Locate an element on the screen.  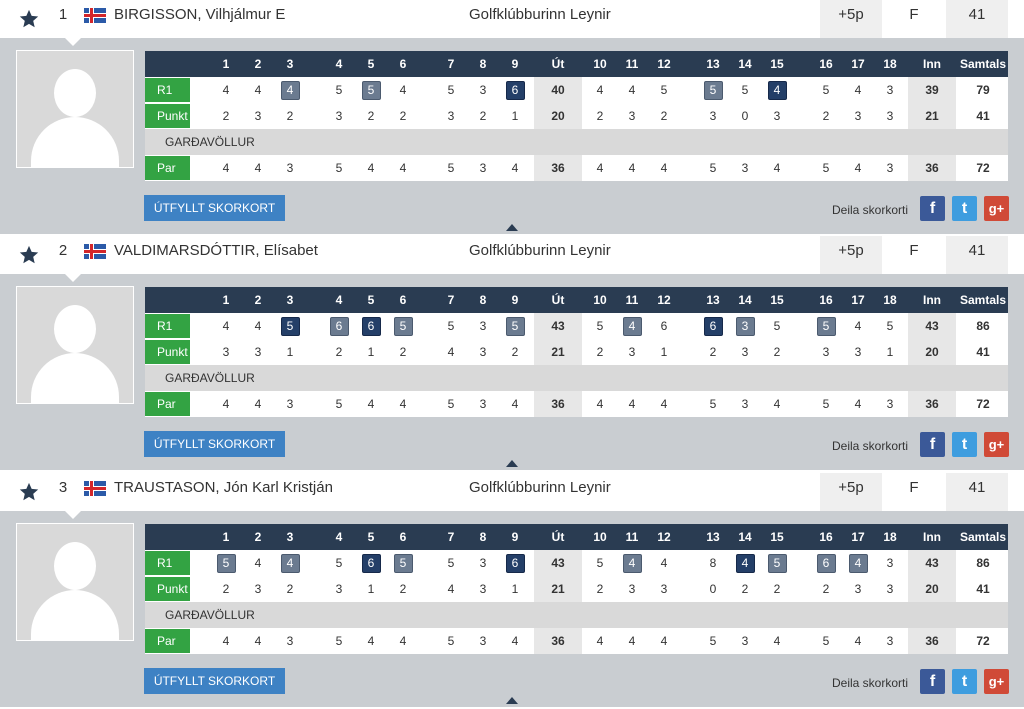
scorecard-row-par: Par 4 4 3 5 4 4 5 3 4 36 4 4 4 5 3 4 5 4 3 36 72 is located at coordinates (576, 168).